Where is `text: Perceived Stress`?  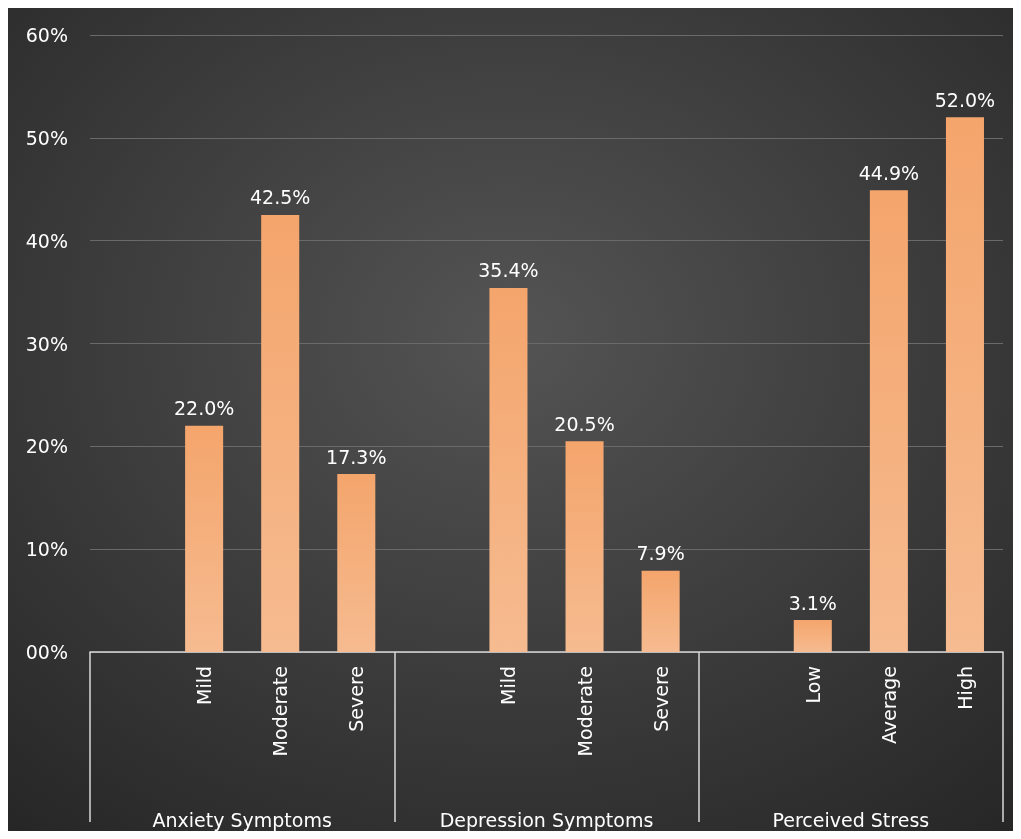 text: Perceived Stress is located at coordinates (851, 819).